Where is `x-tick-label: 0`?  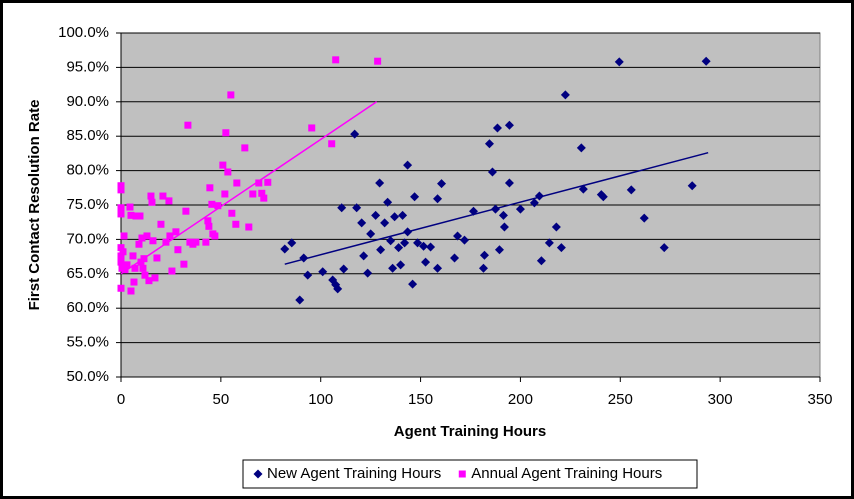 x-tick-label: 0 is located at coordinates (121, 399).